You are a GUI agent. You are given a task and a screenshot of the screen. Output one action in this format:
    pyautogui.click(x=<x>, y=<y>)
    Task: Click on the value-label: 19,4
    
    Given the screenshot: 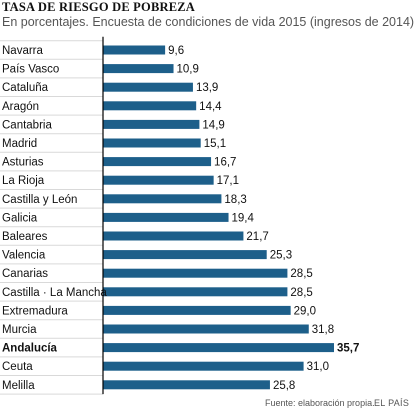 What is the action you would take?
    pyautogui.click(x=243, y=218)
    